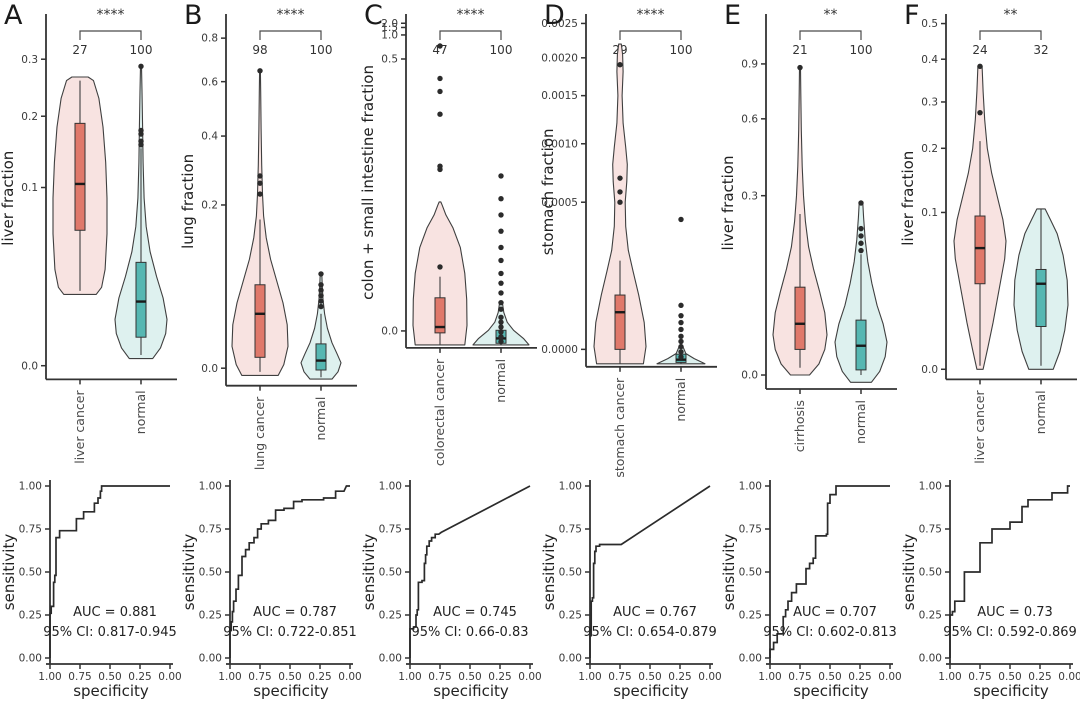  Describe the element at coordinates (559, 144) in the screenshot. I see `svg-text: 0.0010` at that location.